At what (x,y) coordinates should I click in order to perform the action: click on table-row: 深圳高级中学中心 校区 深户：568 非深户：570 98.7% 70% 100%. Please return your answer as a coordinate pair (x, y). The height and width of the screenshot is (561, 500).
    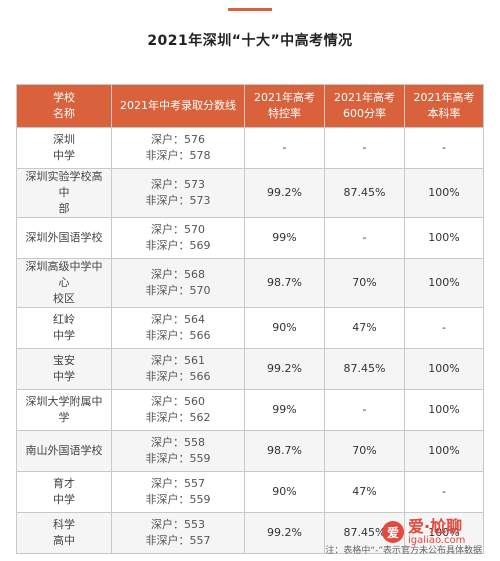
    Looking at the image, I should click on (250, 283).